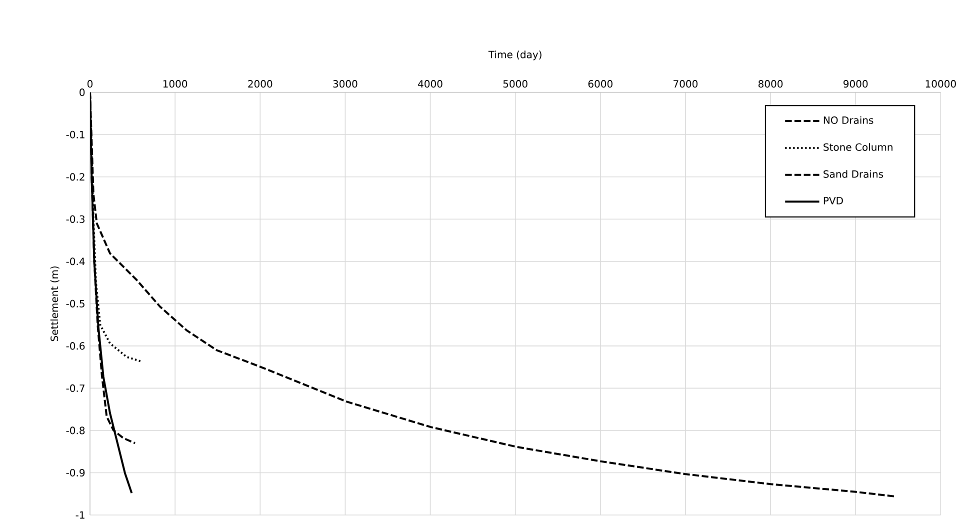 This screenshot has height=522, width=973. I want to click on y-tick-label: -0.7, so click(75, 388).